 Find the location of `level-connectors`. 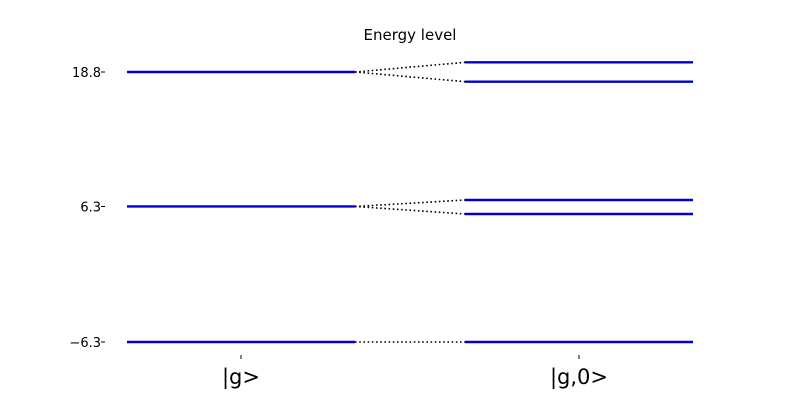

level-connectors is located at coordinates (410, 202).